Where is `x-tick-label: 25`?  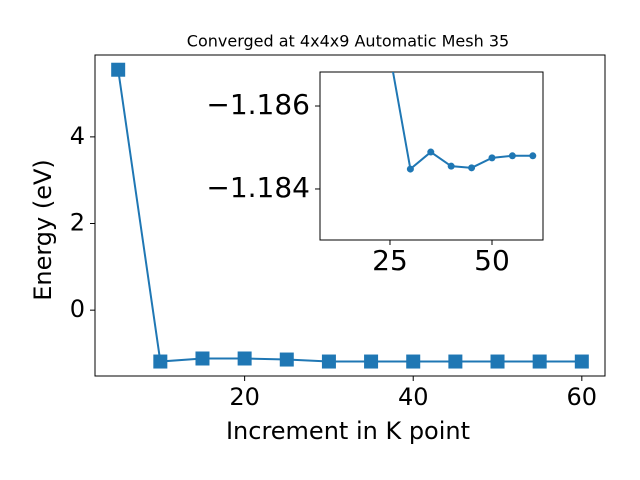 x-tick-label: 25 is located at coordinates (390, 260).